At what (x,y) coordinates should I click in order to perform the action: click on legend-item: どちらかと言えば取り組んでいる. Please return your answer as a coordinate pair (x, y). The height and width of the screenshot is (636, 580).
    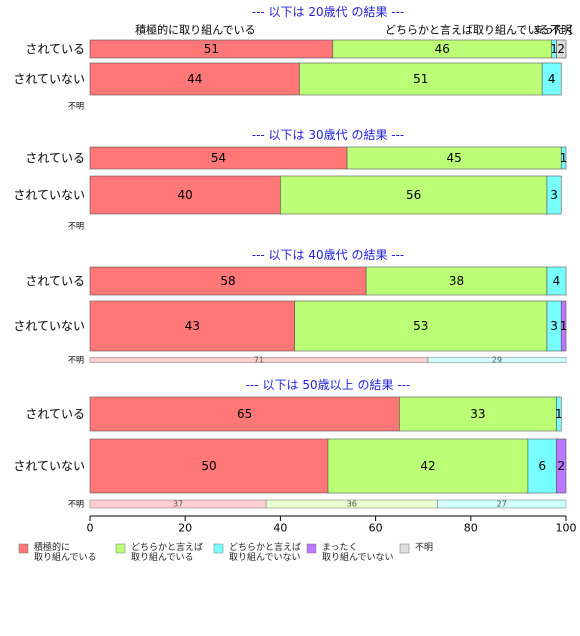
    Looking at the image, I should click on (159, 552).